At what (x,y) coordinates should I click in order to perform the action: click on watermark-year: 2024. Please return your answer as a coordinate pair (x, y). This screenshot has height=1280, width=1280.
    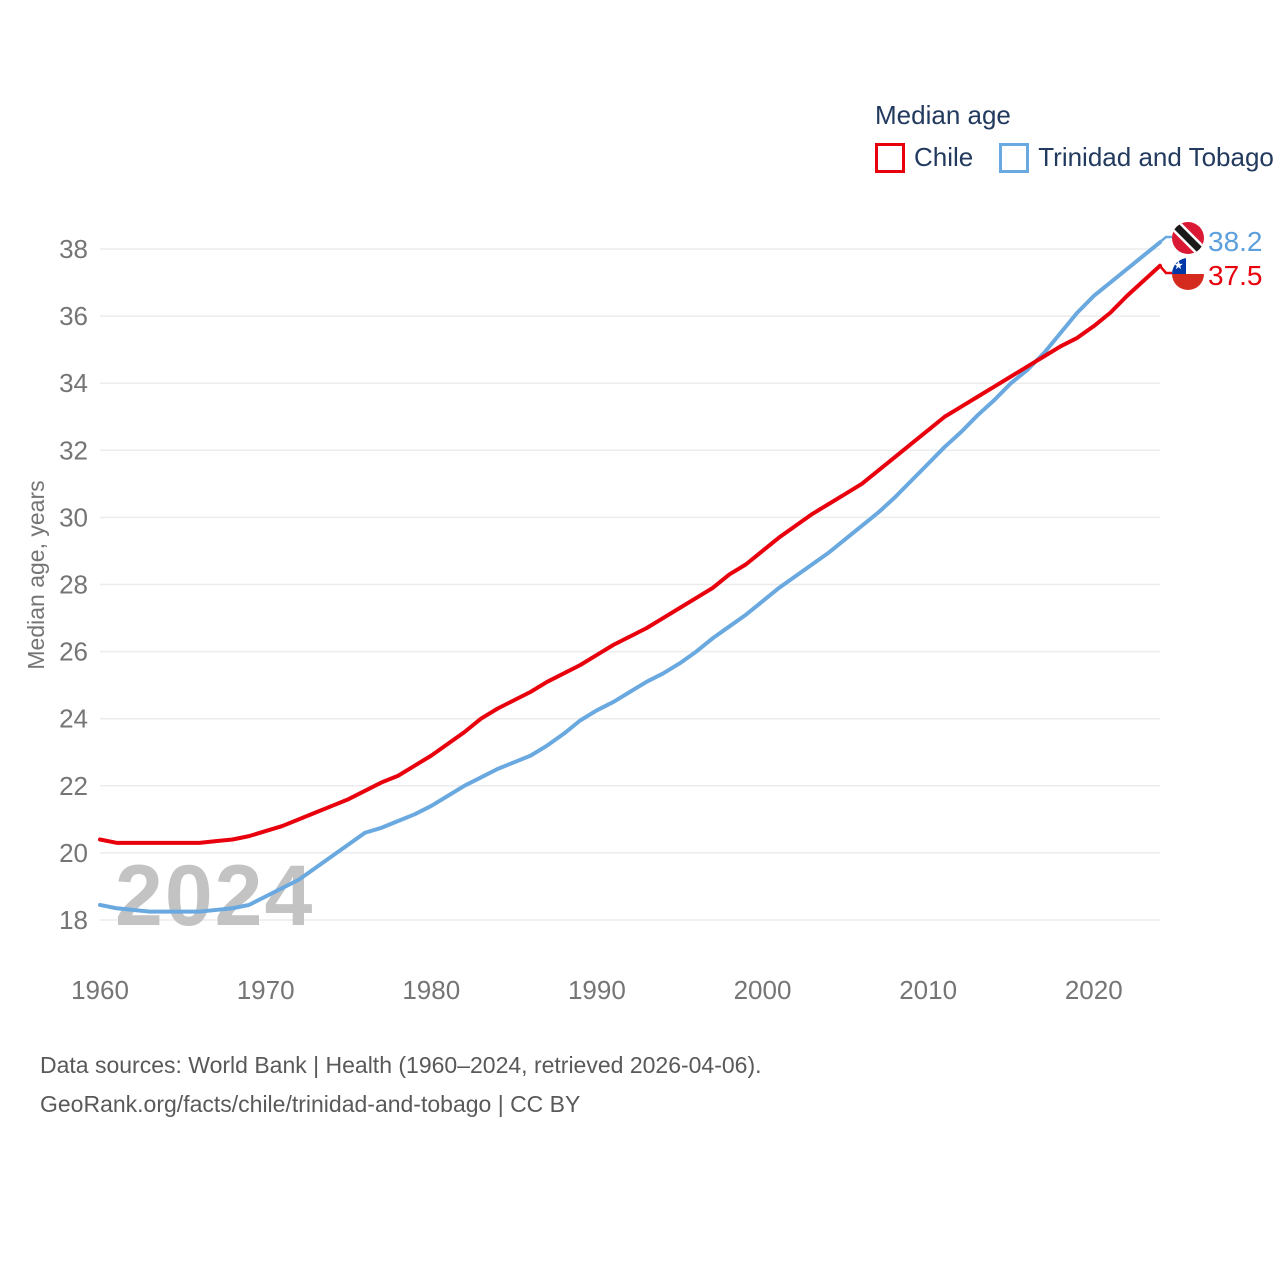
    Looking at the image, I should click on (214, 896).